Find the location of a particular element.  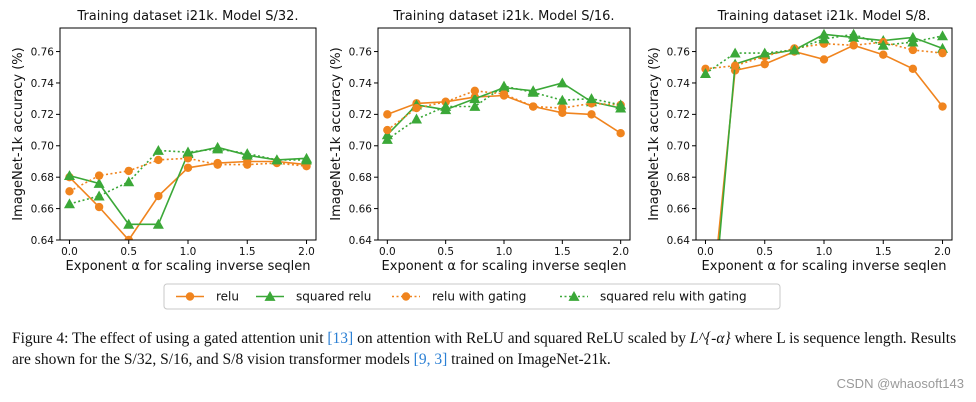

caption-math-1: L^{-α} is located at coordinates (710, 338).